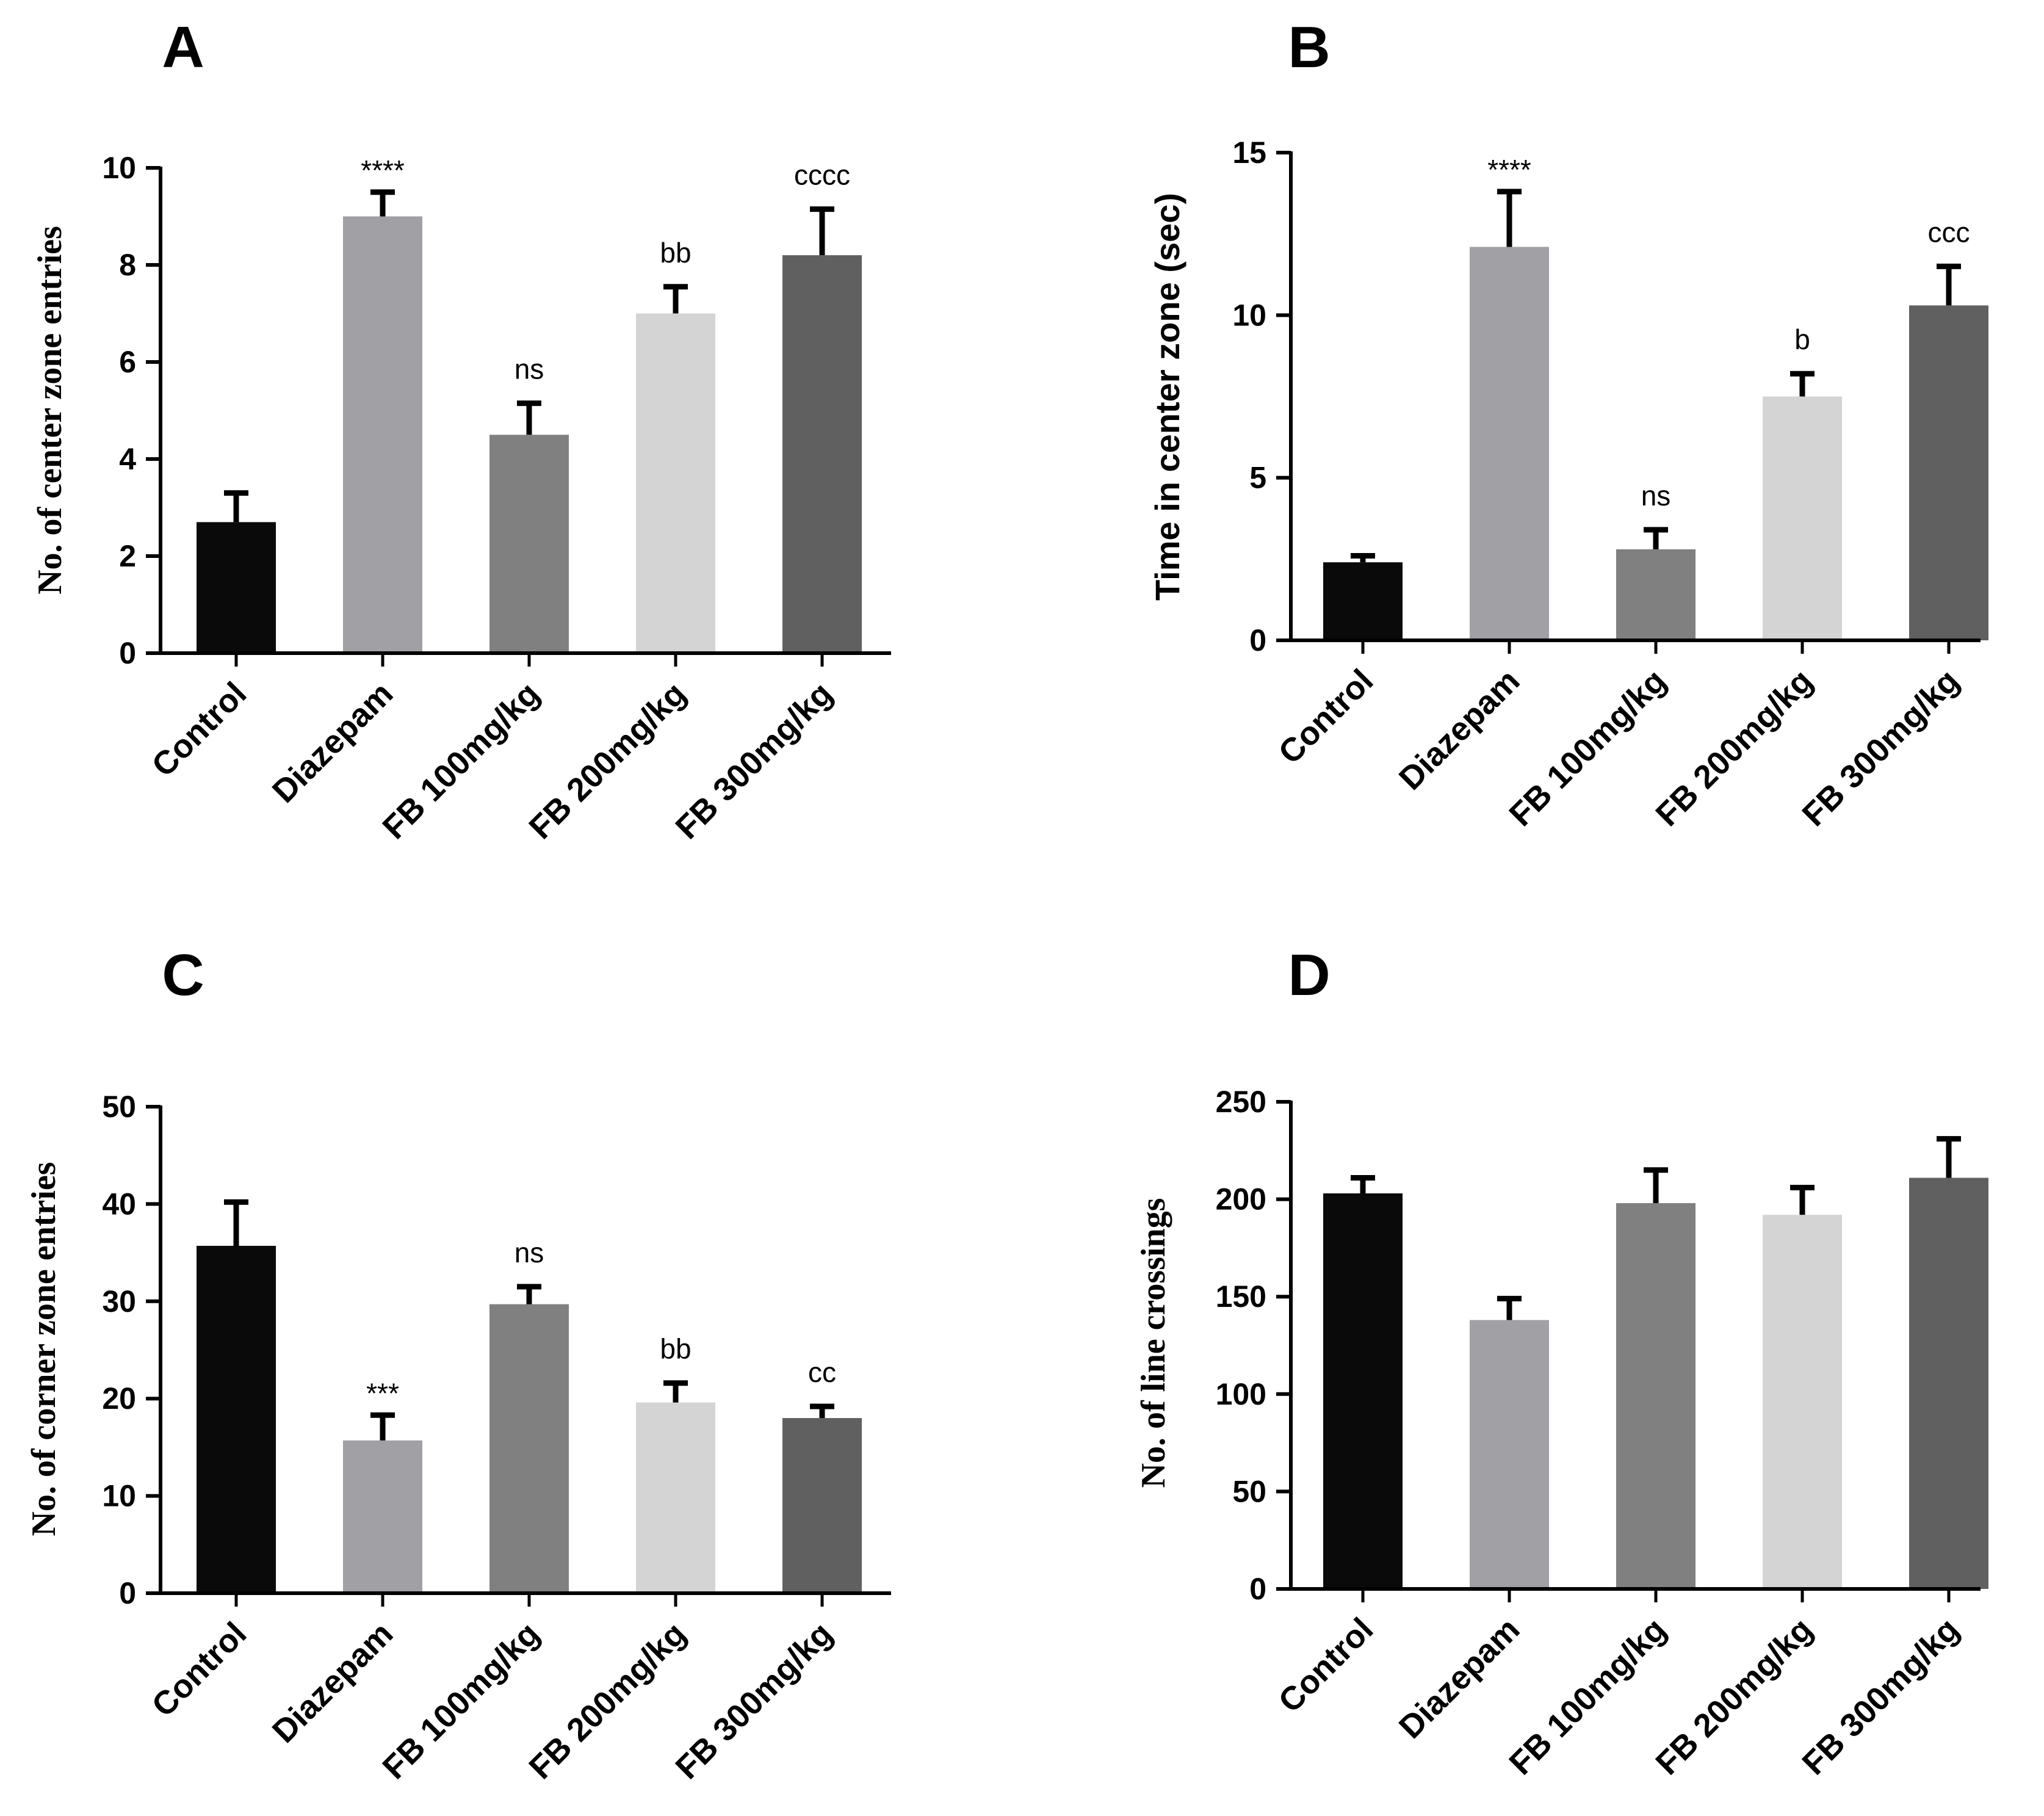 This screenshot has width=2044, height=1816. I want to click on y-tick-label: 5, so click(1258, 478).